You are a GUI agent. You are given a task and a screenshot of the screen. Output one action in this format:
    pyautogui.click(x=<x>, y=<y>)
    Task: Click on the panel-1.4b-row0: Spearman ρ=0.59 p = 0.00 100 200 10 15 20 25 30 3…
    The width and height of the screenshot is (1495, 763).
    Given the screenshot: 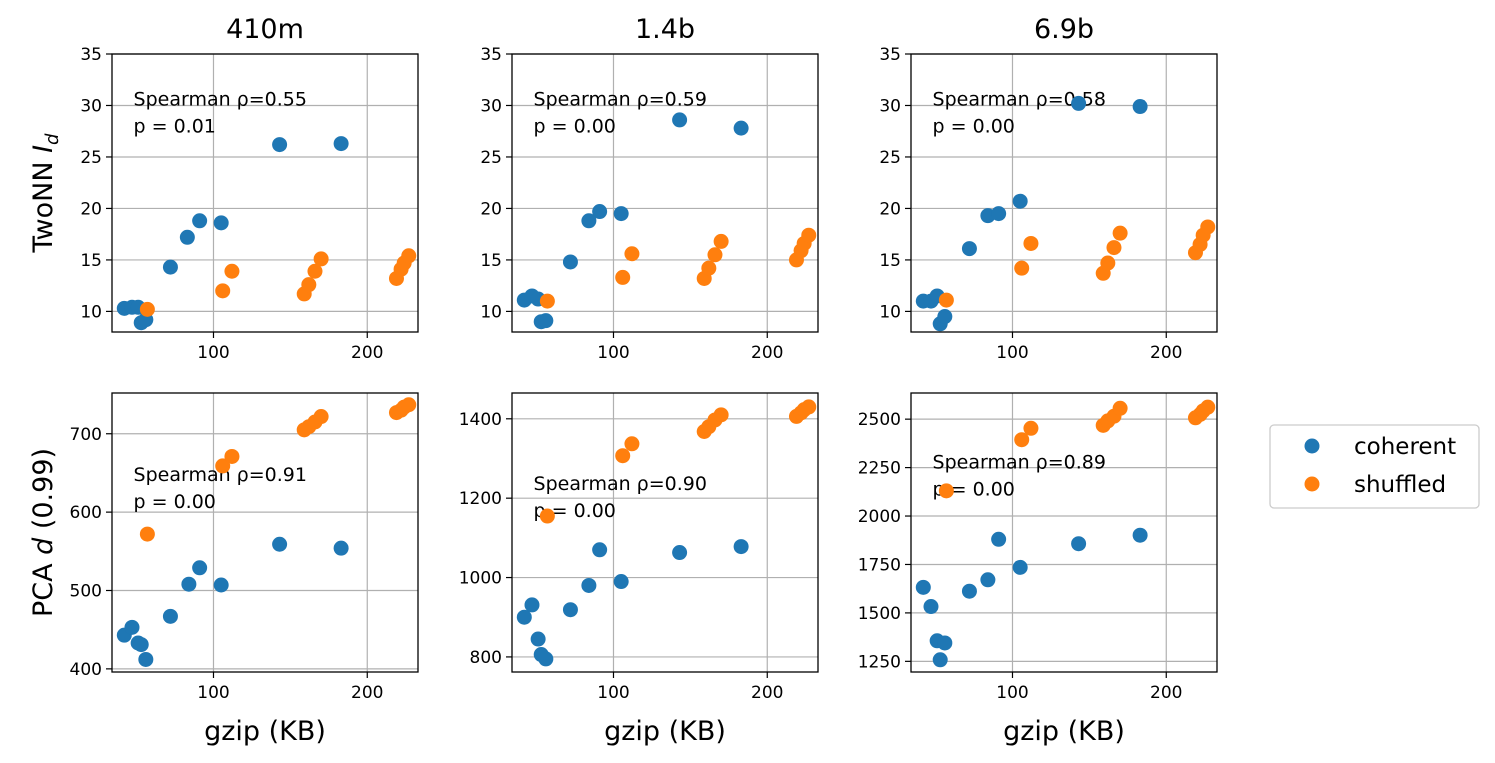 What is the action you would take?
    pyautogui.click(x=649, y=188)
    